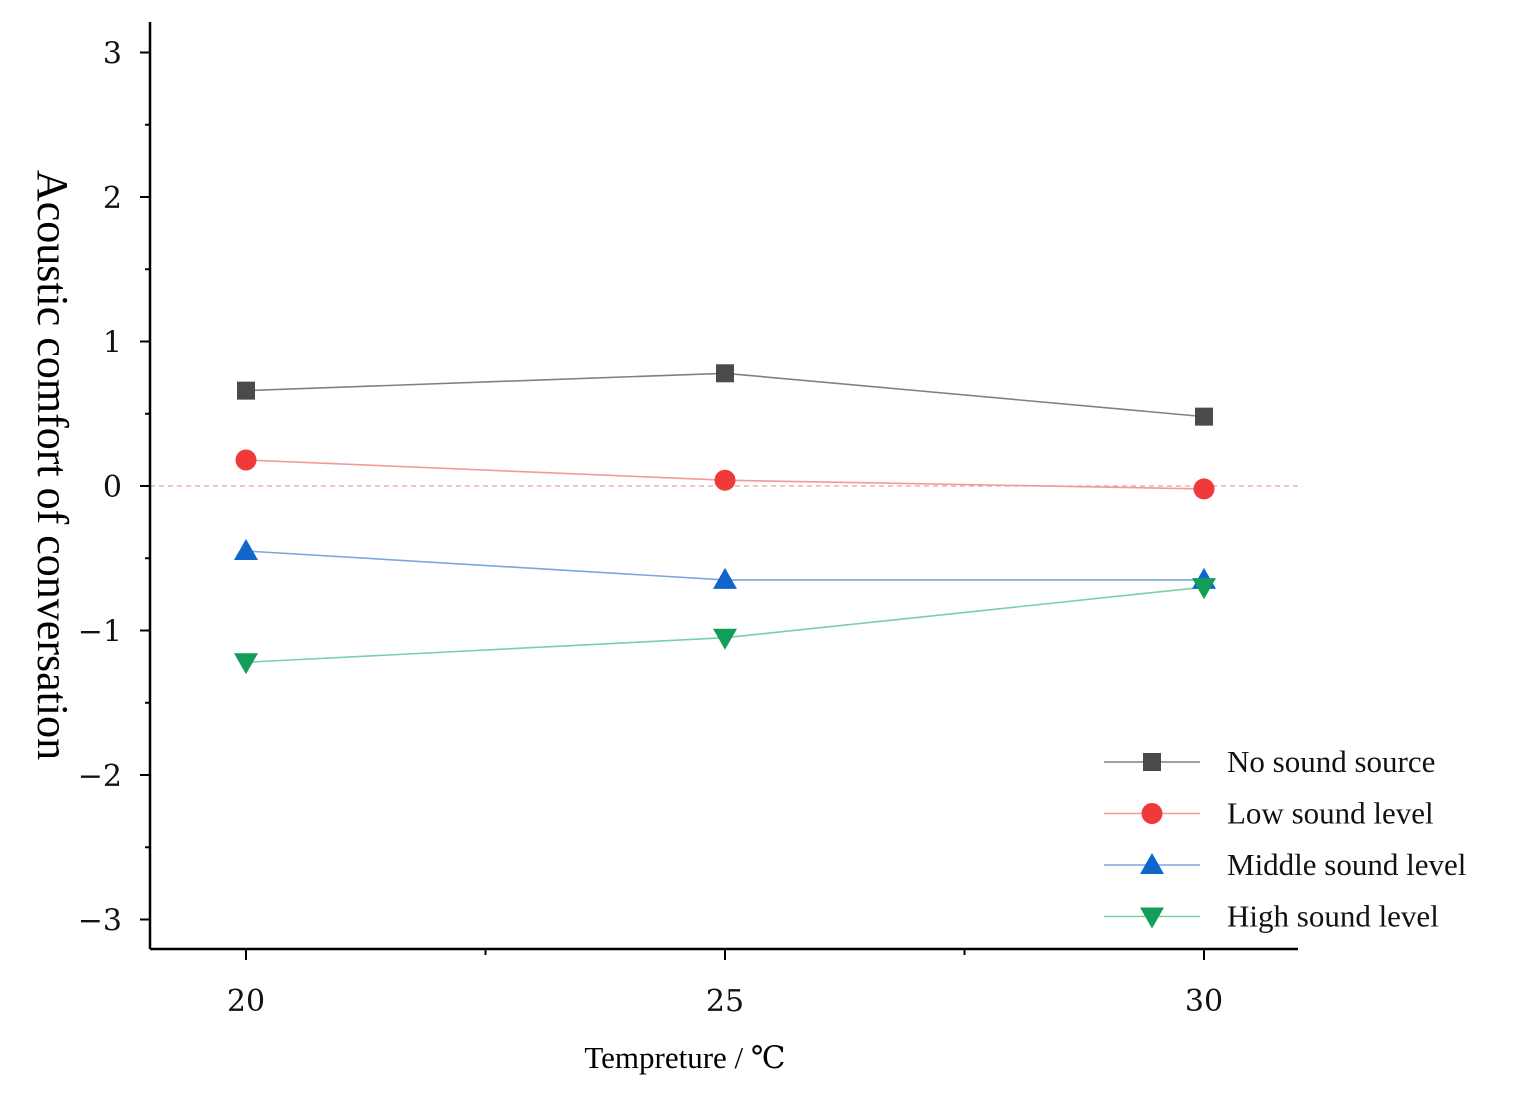 The image size is (1523, 1098). I want to click on y-tick-label: −2, so click(100, 776).